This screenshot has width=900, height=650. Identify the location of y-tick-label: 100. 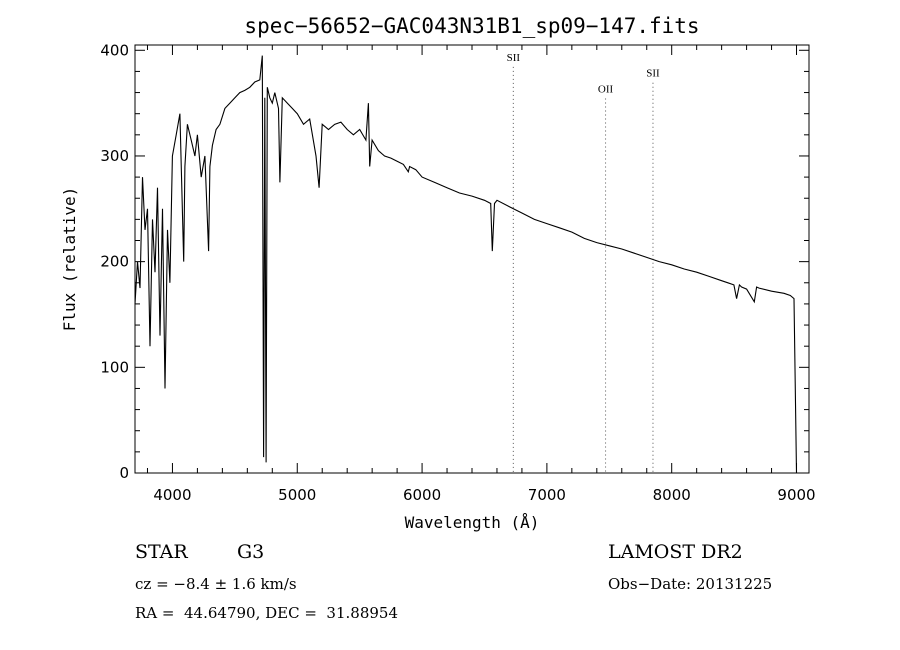
(114, 367).